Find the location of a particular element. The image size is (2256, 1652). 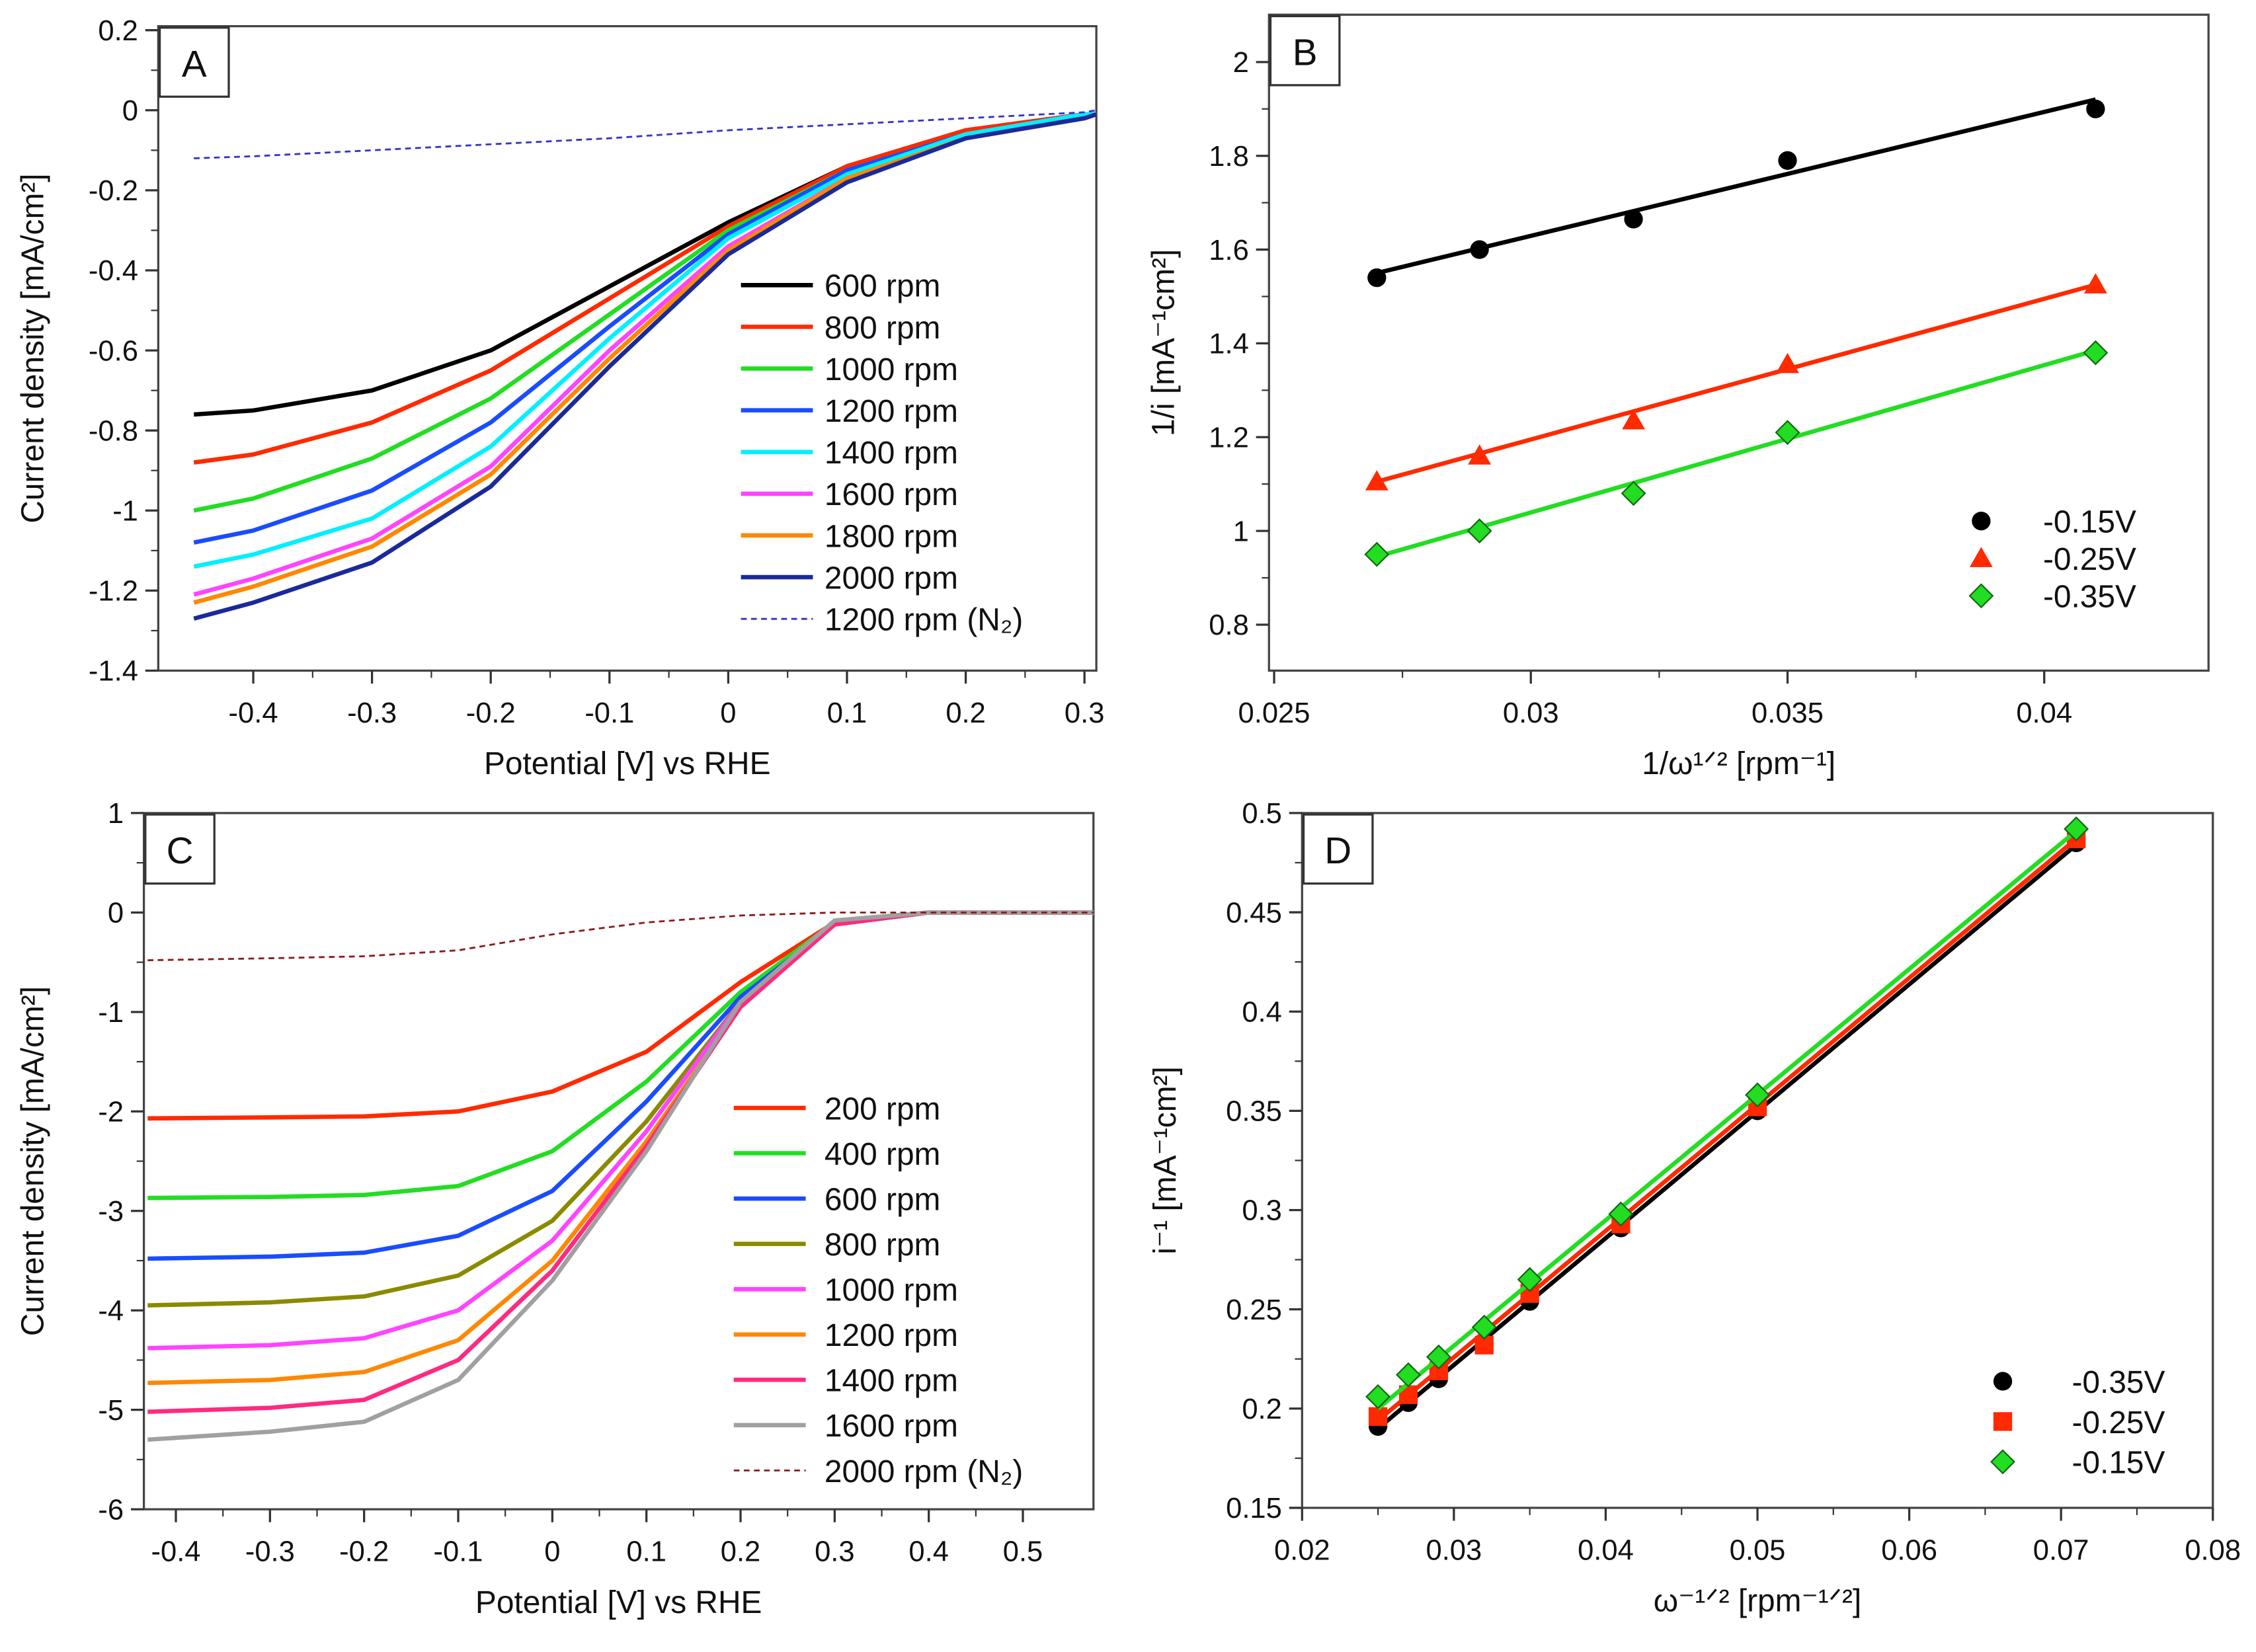

x-tick-label: 0.07 is located at coordinates (2061, 1550).